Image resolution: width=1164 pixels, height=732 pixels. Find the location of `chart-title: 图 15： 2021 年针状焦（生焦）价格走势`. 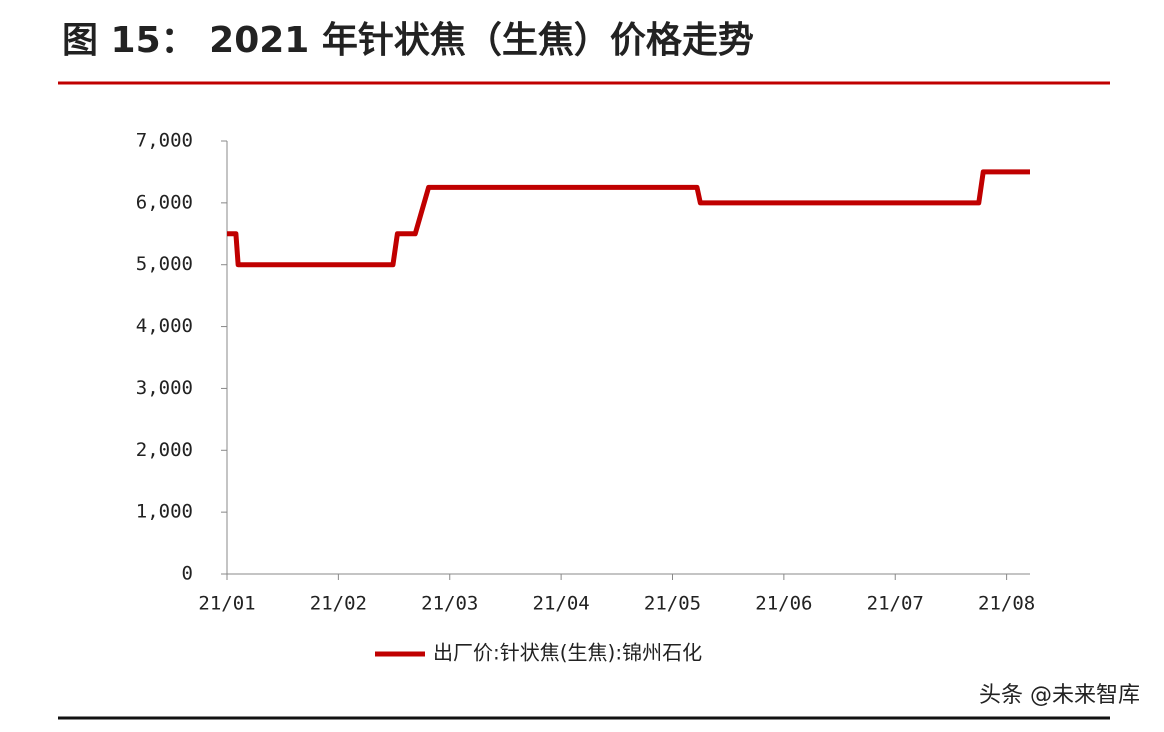

chart-title: 图 15： 2021 年针状焦（生焦）价格走势 is located at coordinates (408, 40).